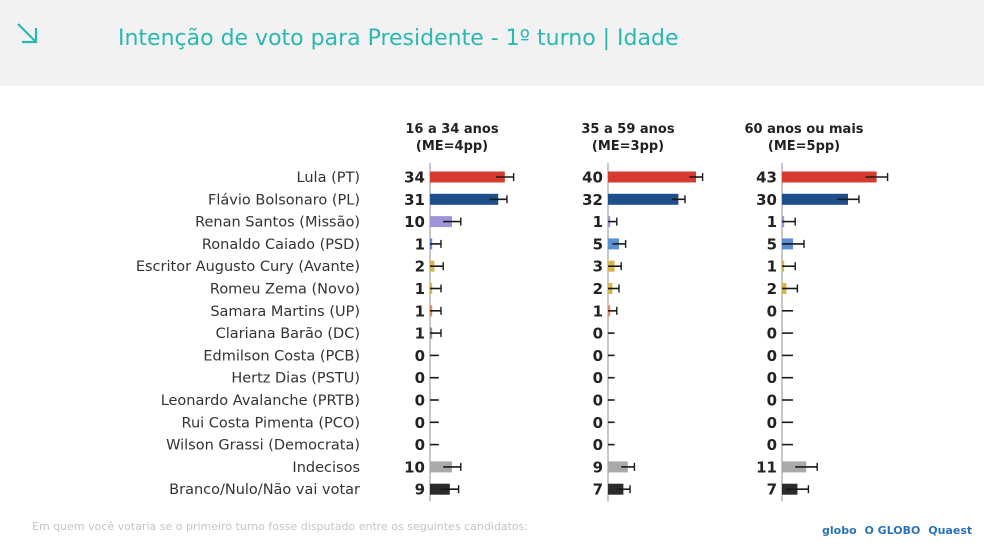 The image size is (984, 559). Describe the element at coordinates (452, 146) in the screenshot. I see `series-subheader: (ME=4pp)` at that location.